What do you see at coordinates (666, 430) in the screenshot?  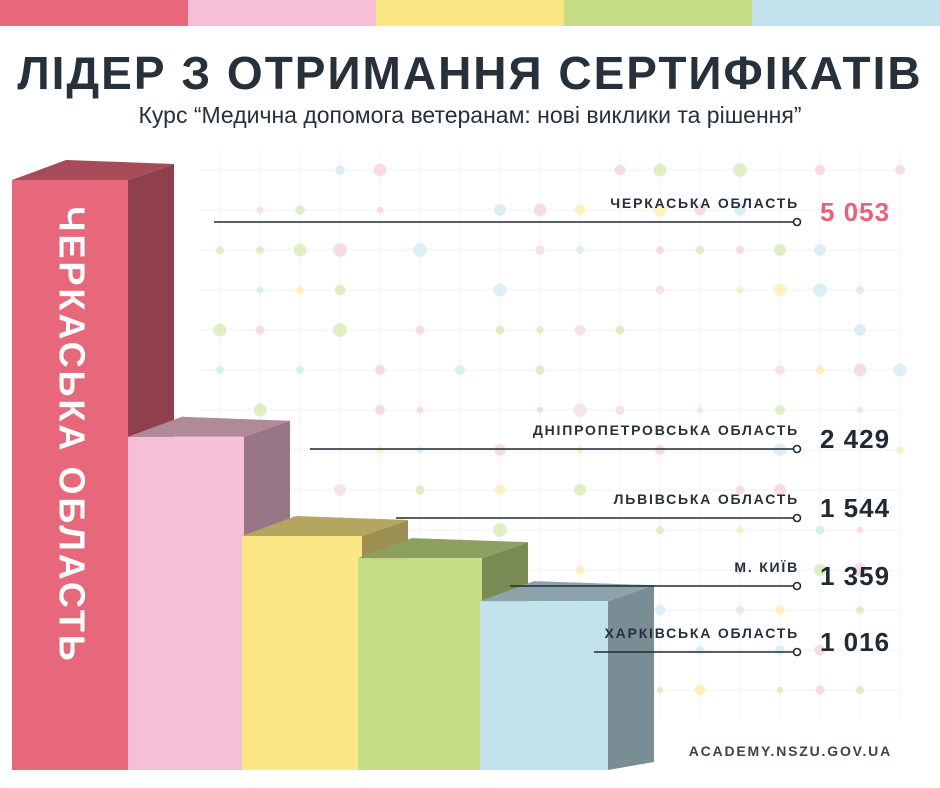 I see `category-label: ДНІПРОПЕТРОВСЬКА ОБЛАСТЬ` at bounding box center [666, 430].